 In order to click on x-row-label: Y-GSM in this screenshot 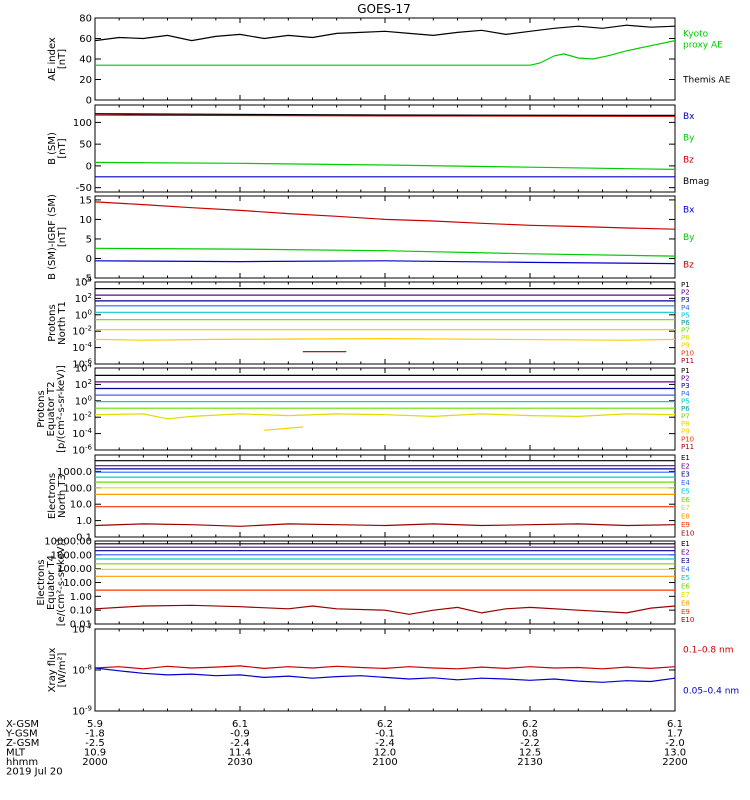, I will do `click(21, 734)`.